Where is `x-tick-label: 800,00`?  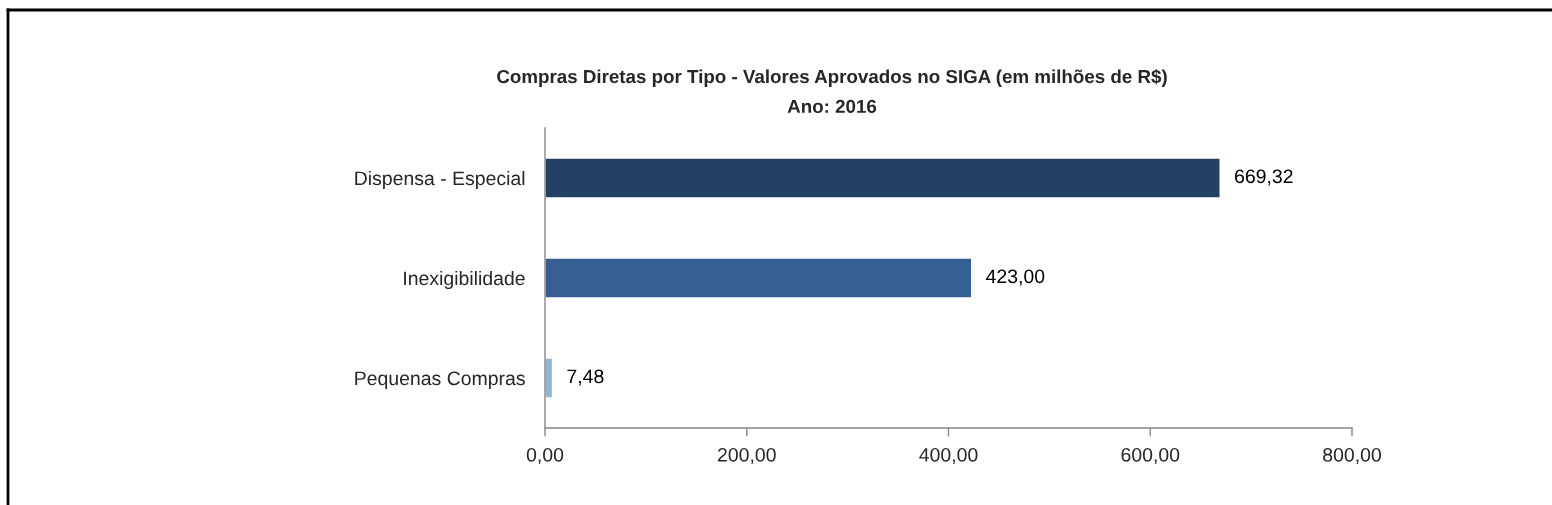
x-tick-label: 800,00 is located at coordinates (1352, 456).